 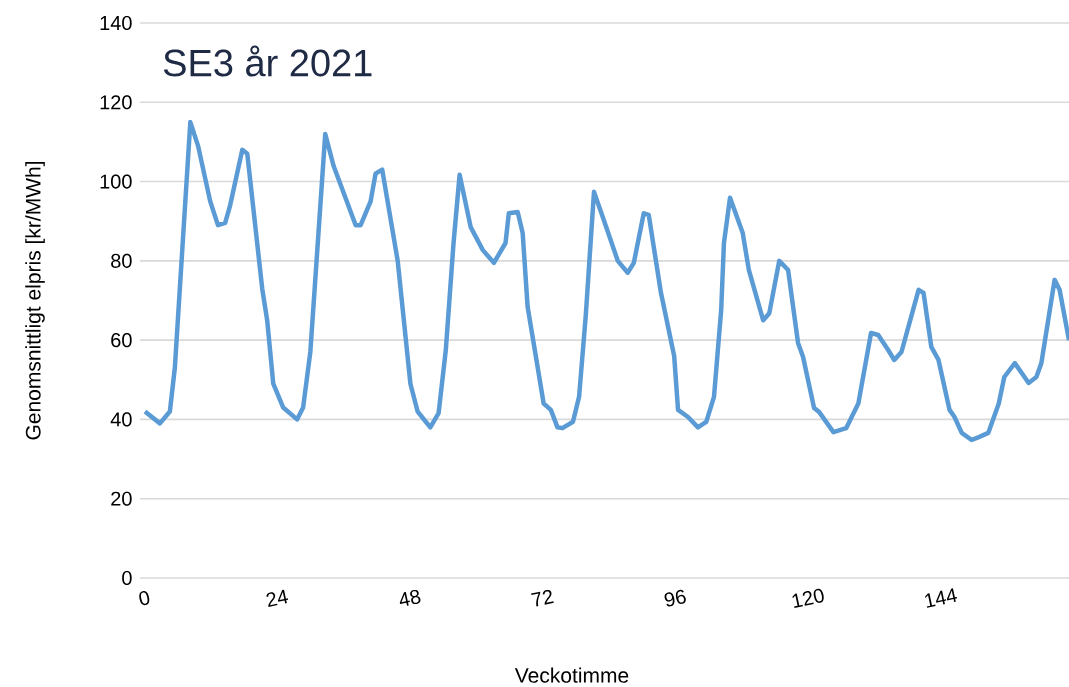 I want to click on y-tick-label: 20, so click(x=121, y=498).